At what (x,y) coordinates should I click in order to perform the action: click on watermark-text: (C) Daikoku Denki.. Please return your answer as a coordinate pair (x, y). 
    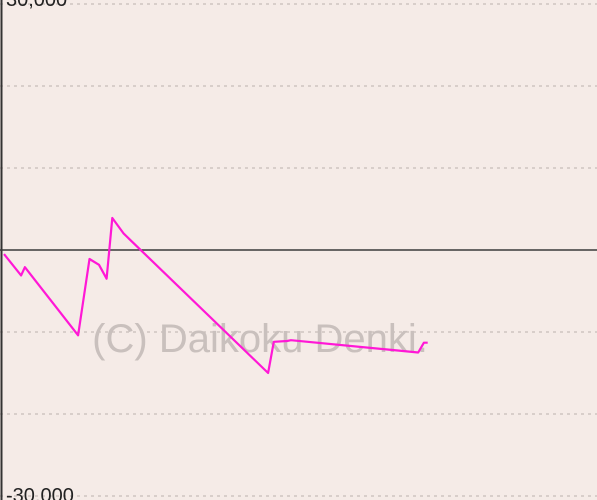
    Looking at the image, I should click on (260, 339).